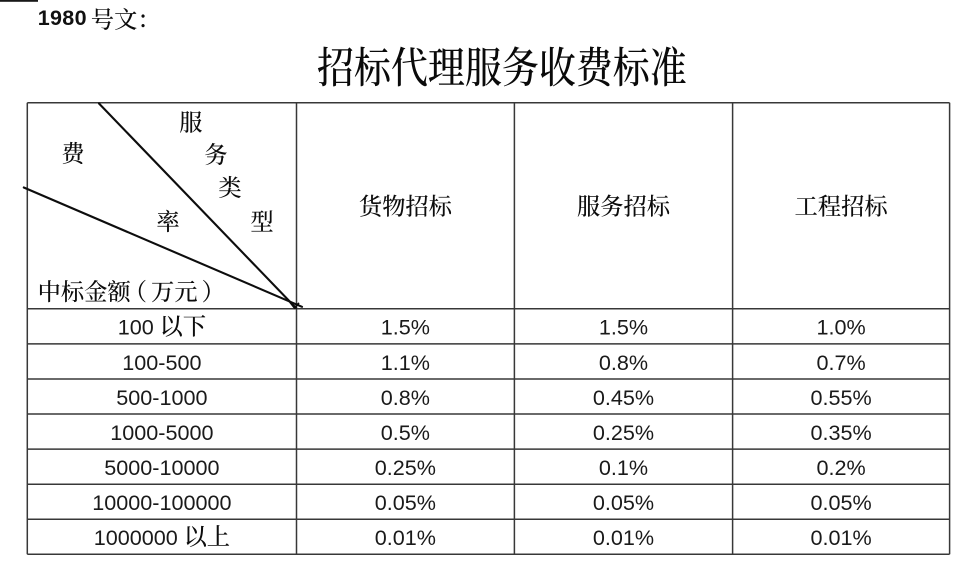  I want to click on svg-text: 0.45%, so click(623, 397).